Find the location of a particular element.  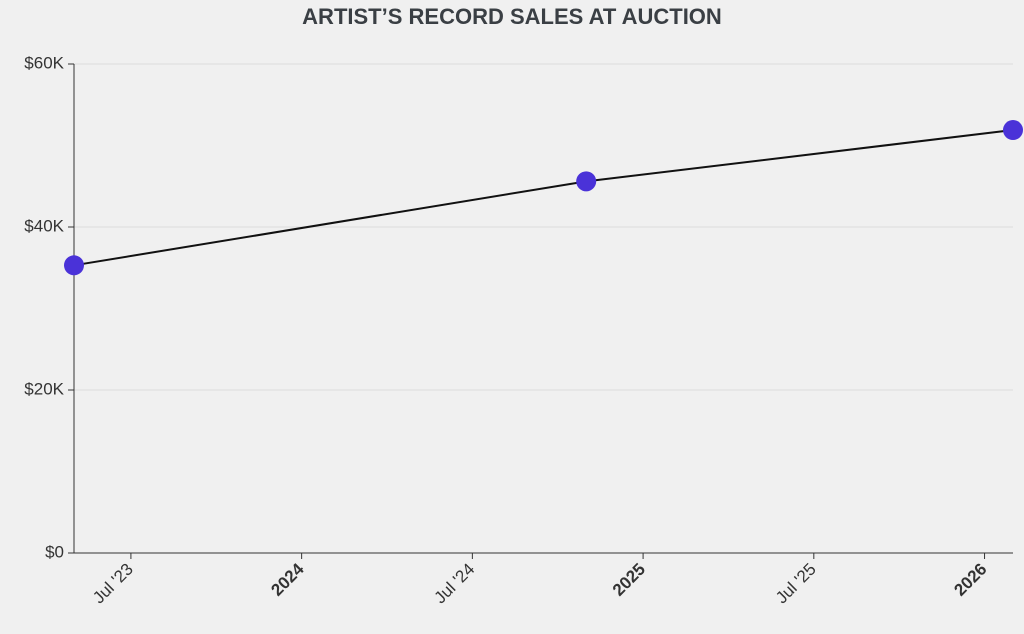

y-tick-label: $0 is located at coordinates (54, 551).